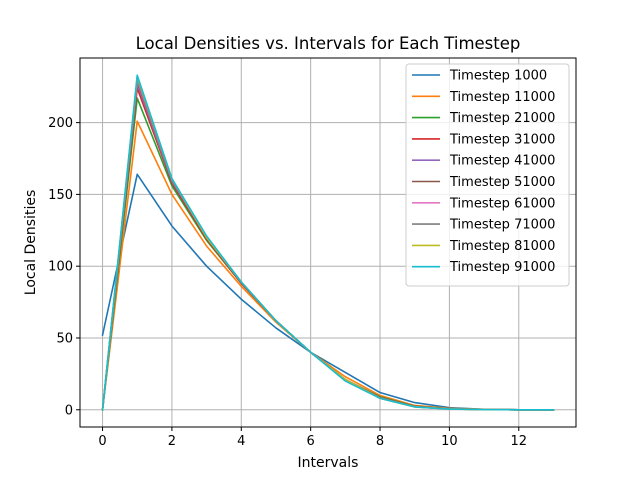  I want to click on y-tick-label: 100, so click(60, 267).